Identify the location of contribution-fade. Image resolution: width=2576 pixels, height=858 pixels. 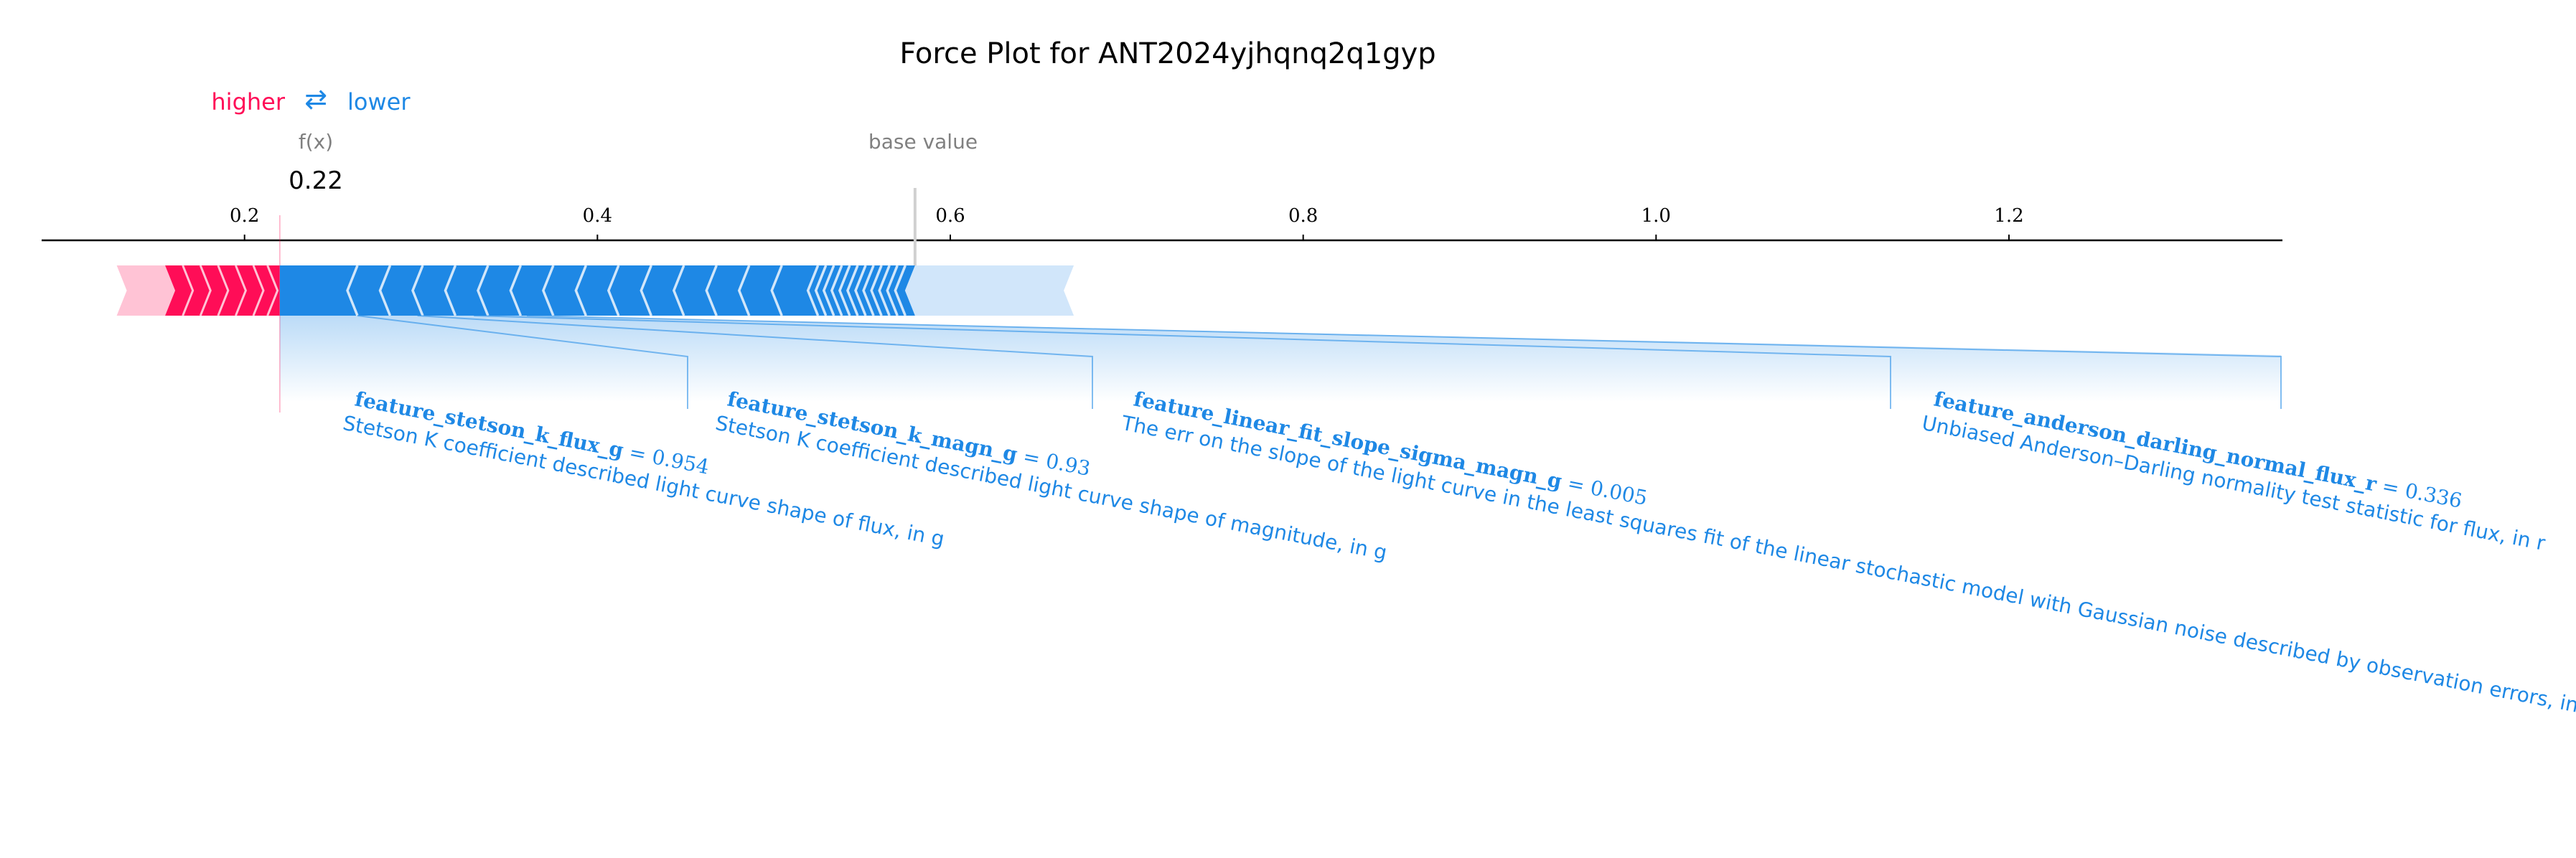
(1280, 359).